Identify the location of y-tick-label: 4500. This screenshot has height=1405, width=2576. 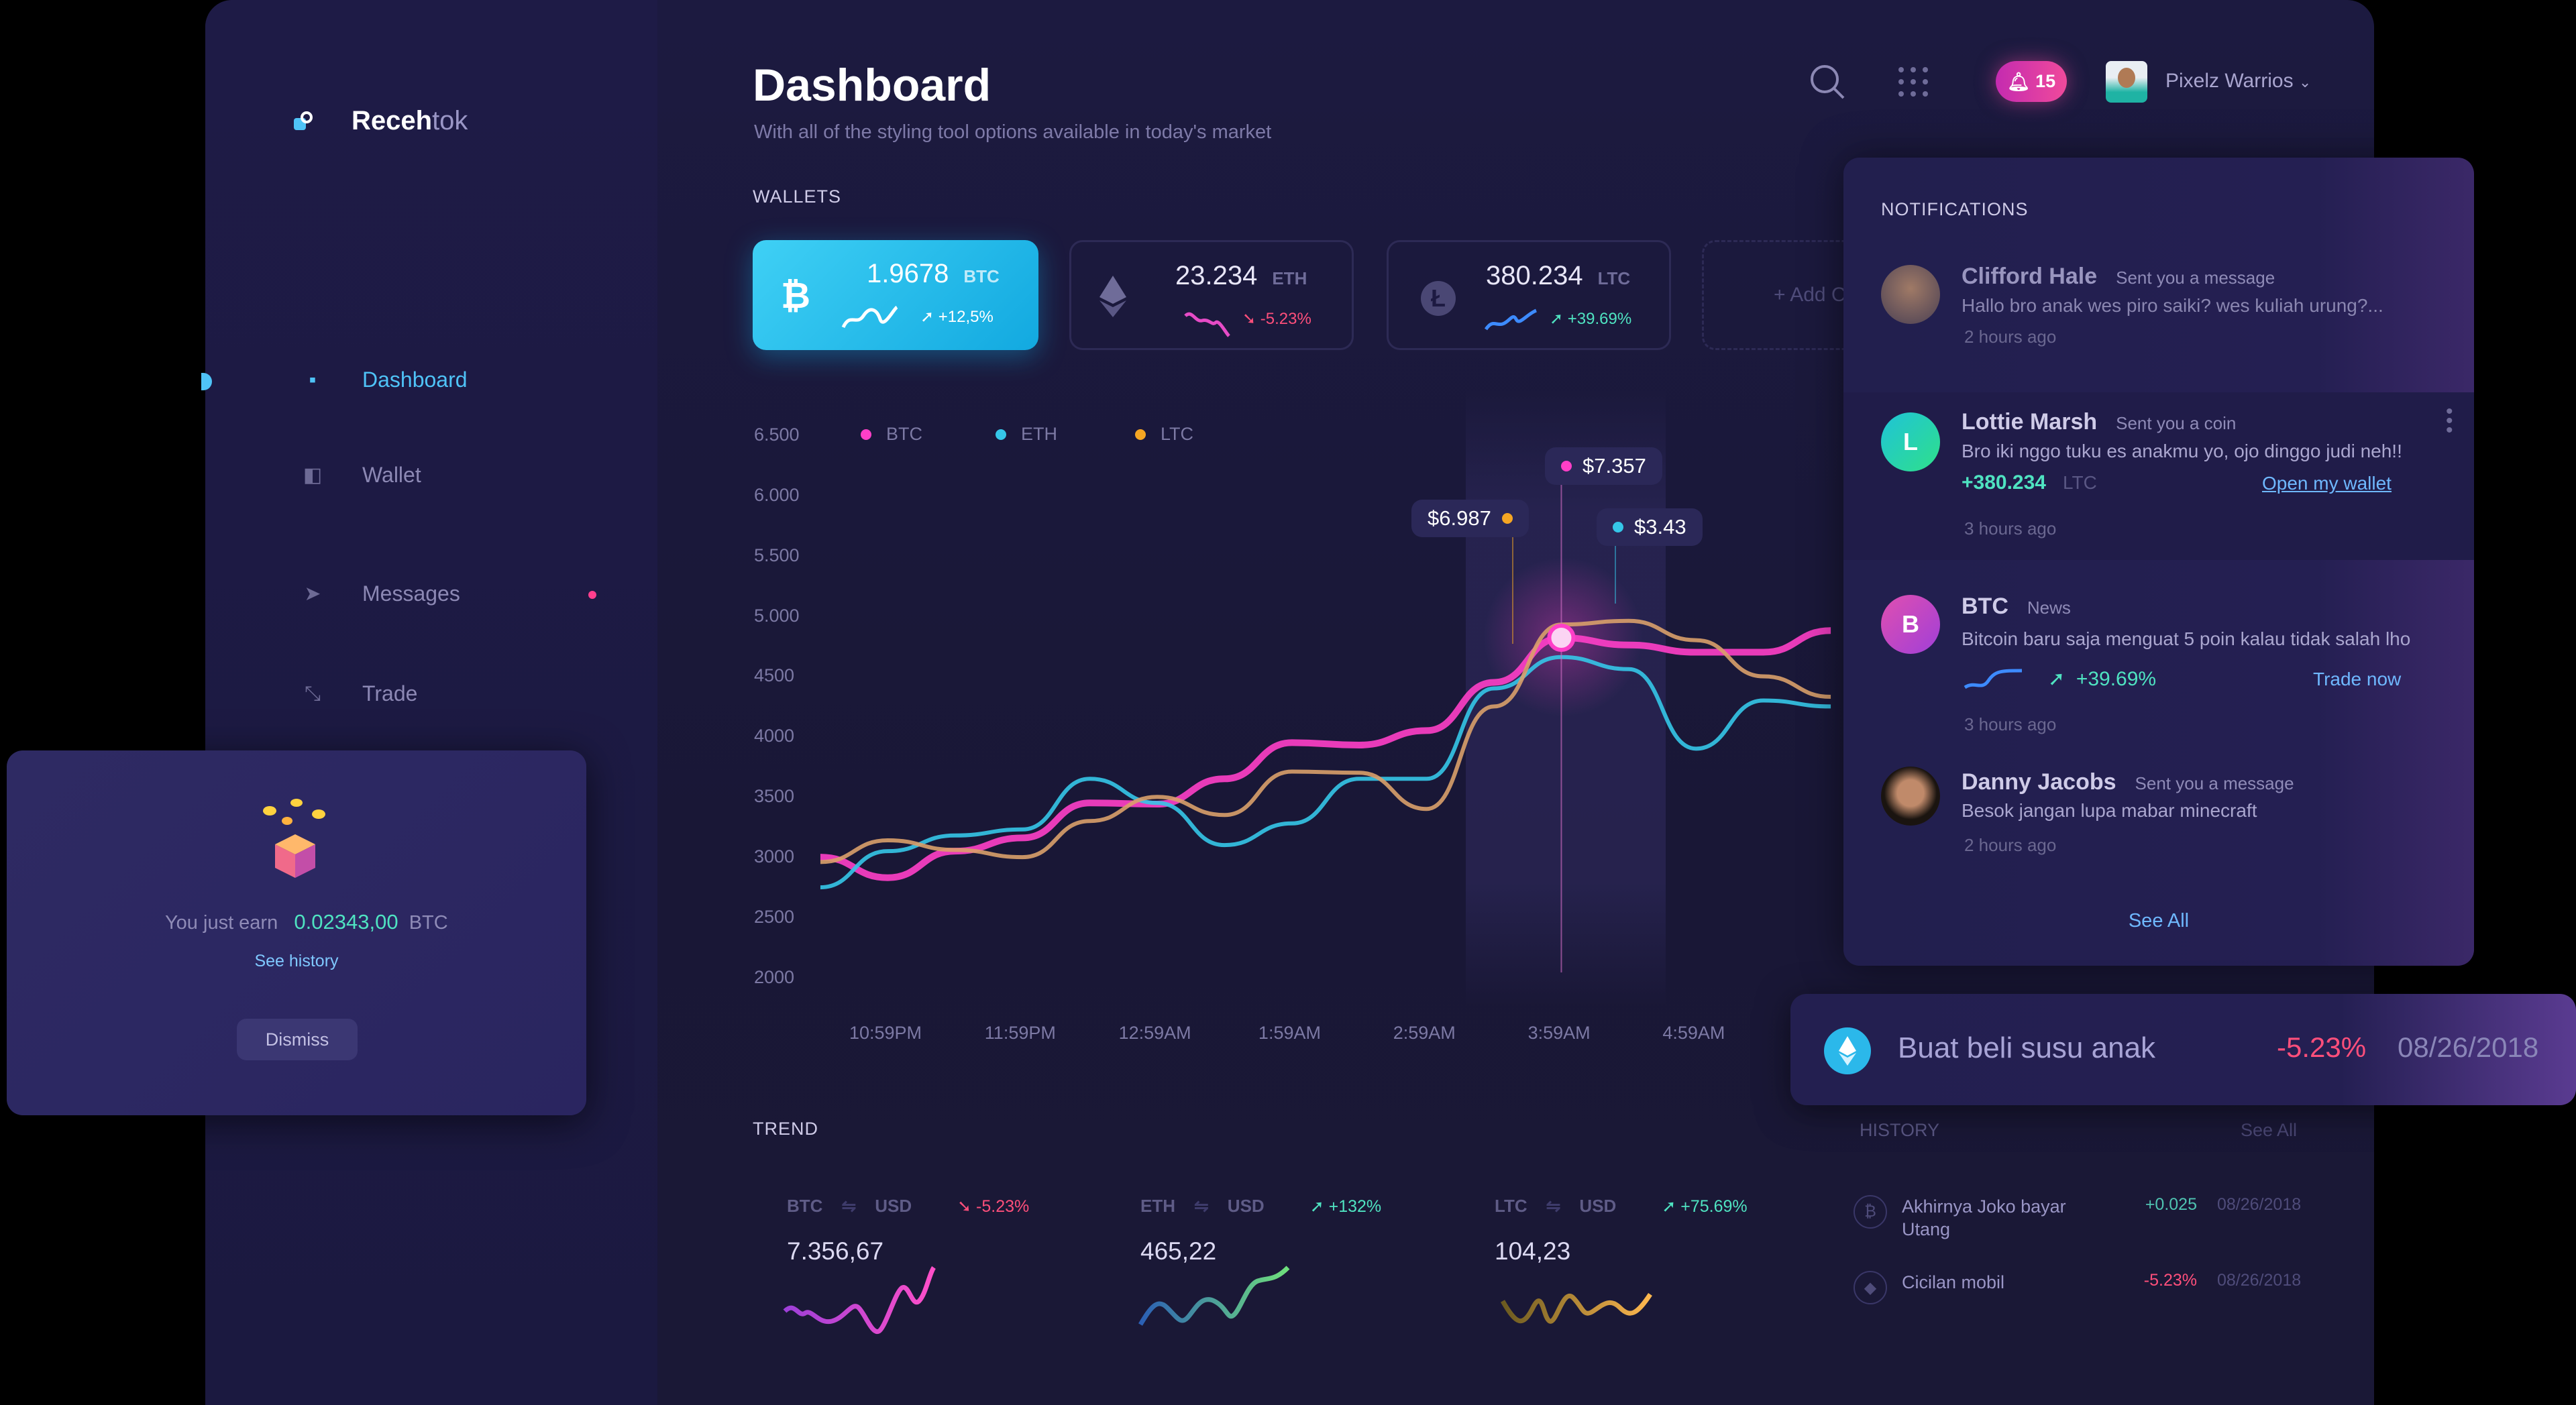
(774, 675).